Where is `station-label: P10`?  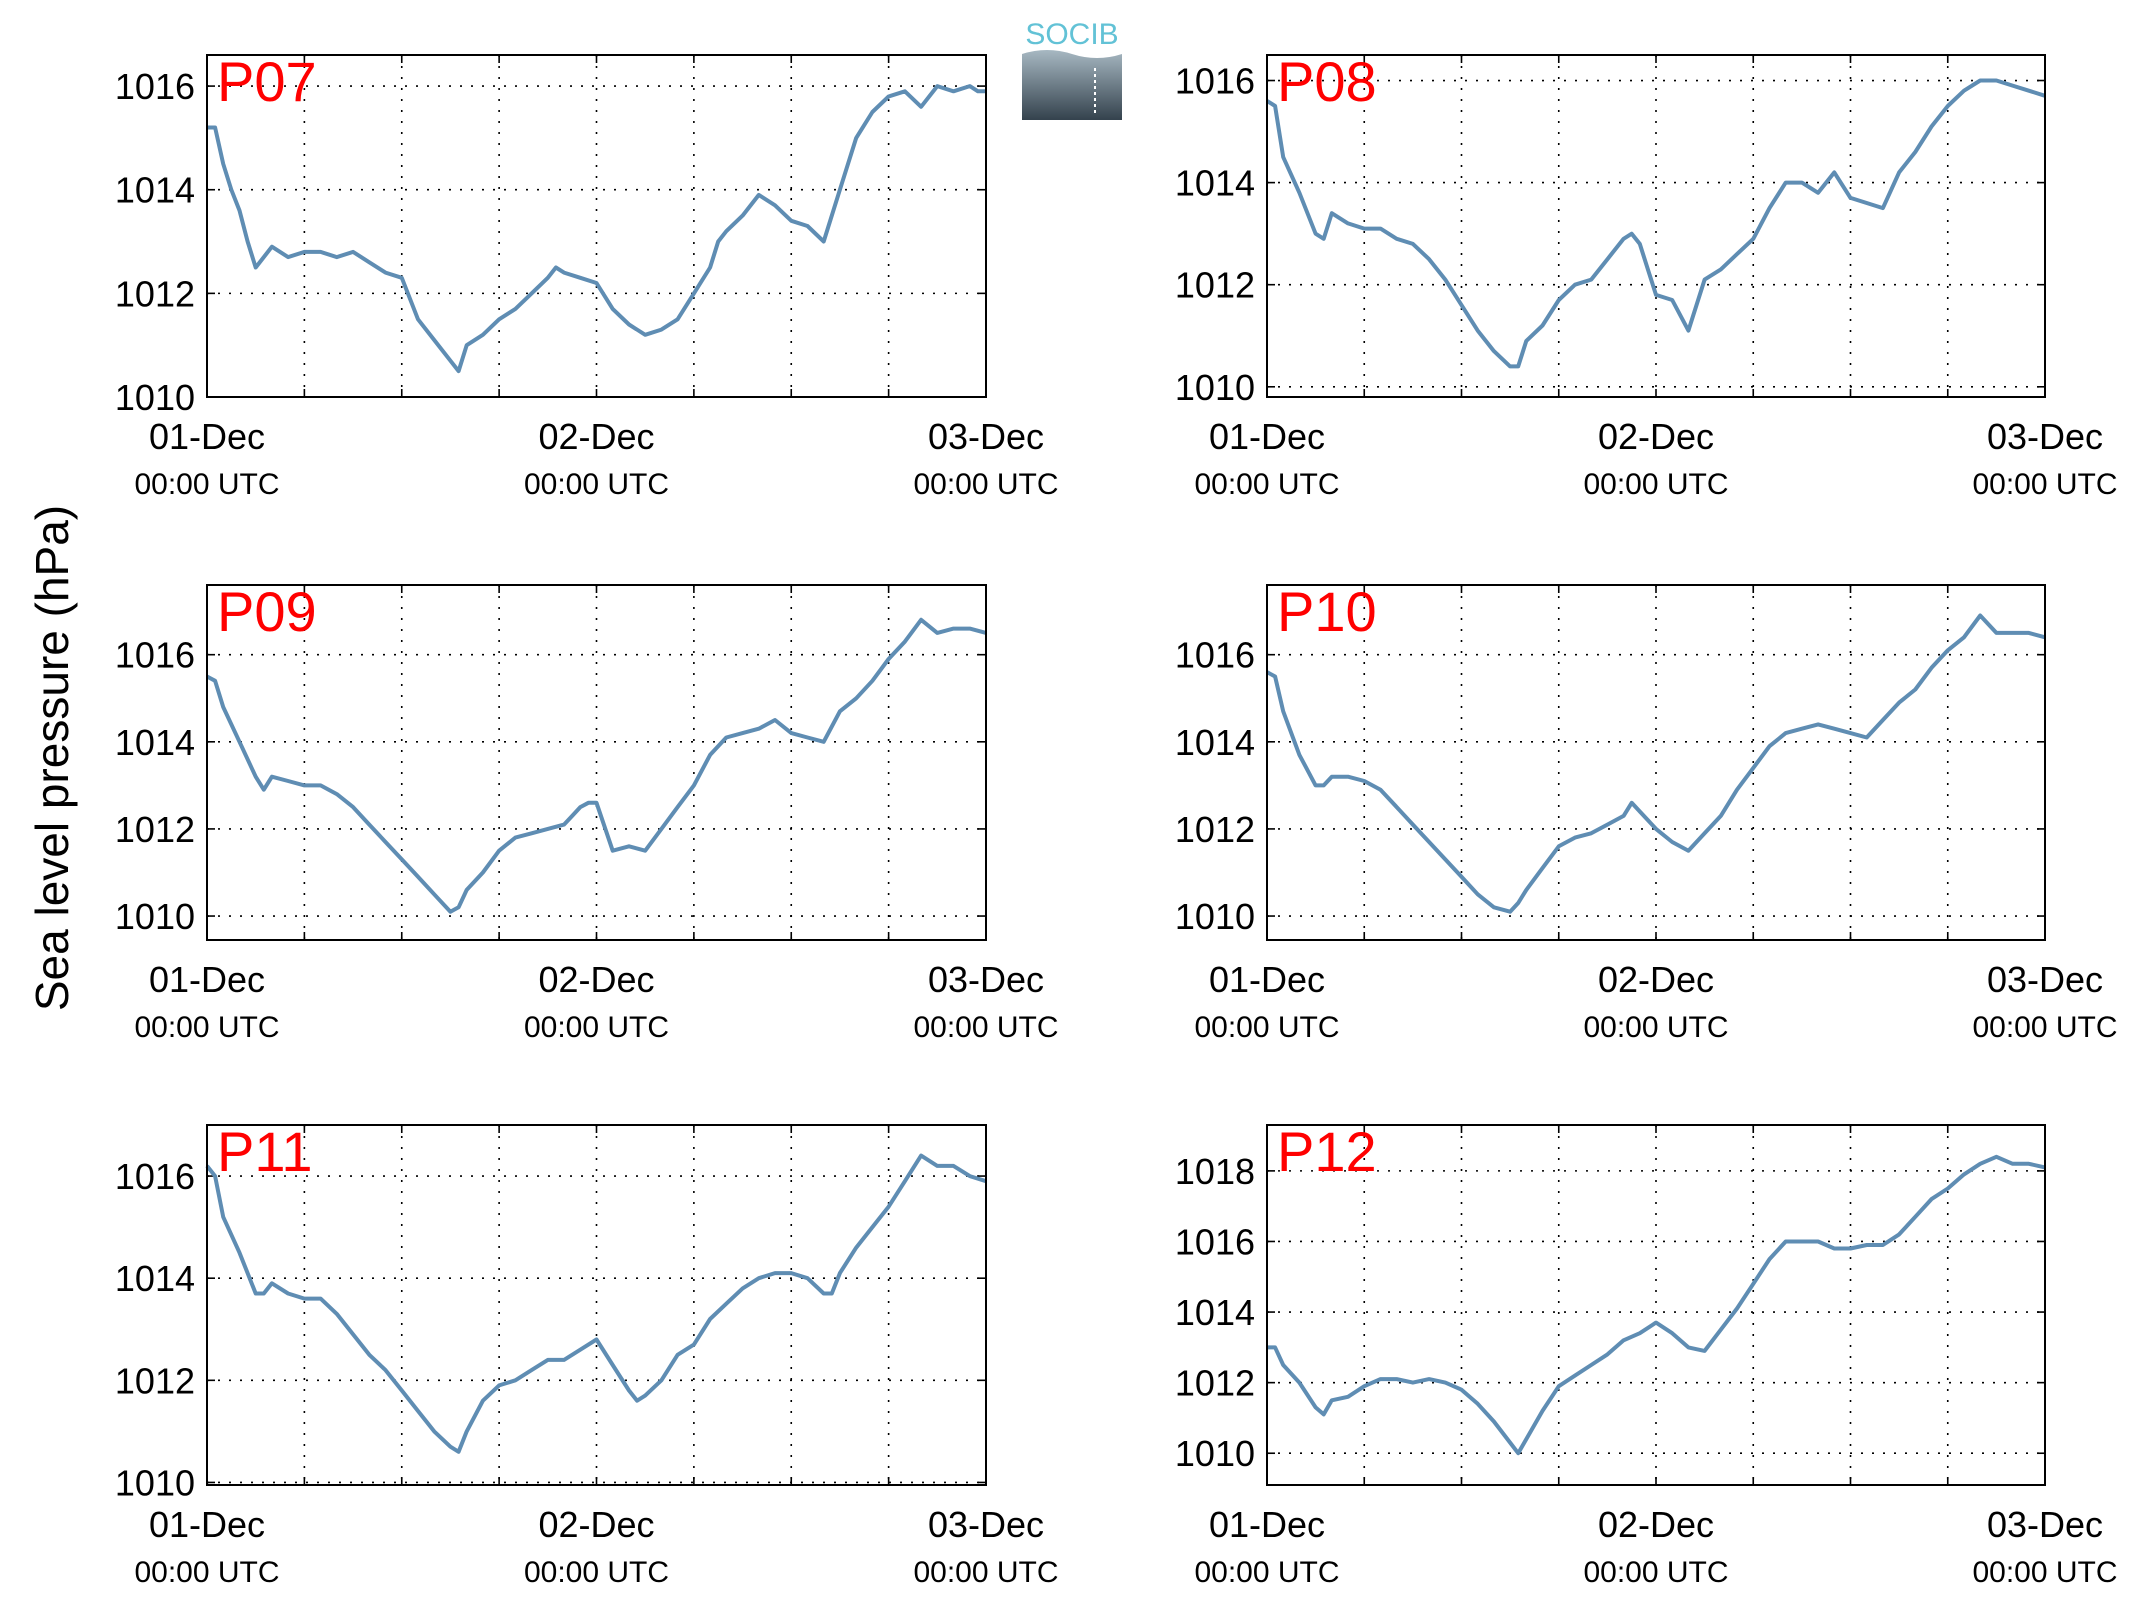 station-label: P10 is located at coordinates (1327, 611).